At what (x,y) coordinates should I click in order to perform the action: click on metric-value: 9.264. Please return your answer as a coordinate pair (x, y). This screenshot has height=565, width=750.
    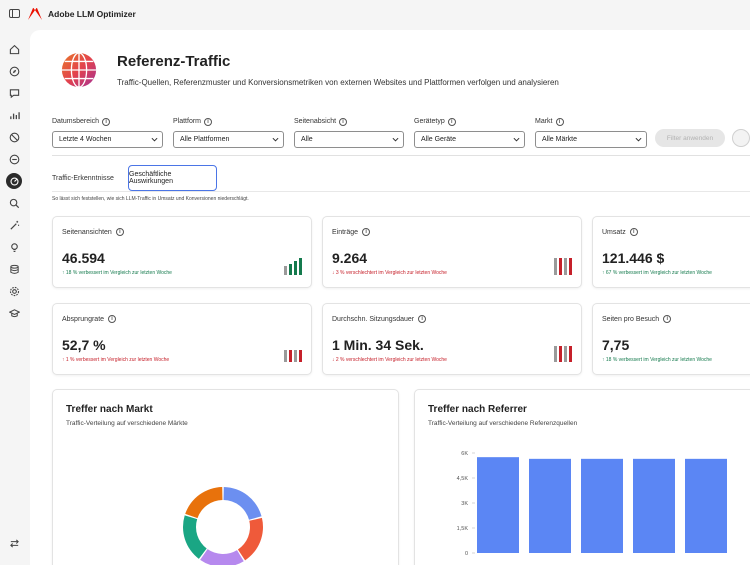
    Looking at the image, I should click on (350, 258).